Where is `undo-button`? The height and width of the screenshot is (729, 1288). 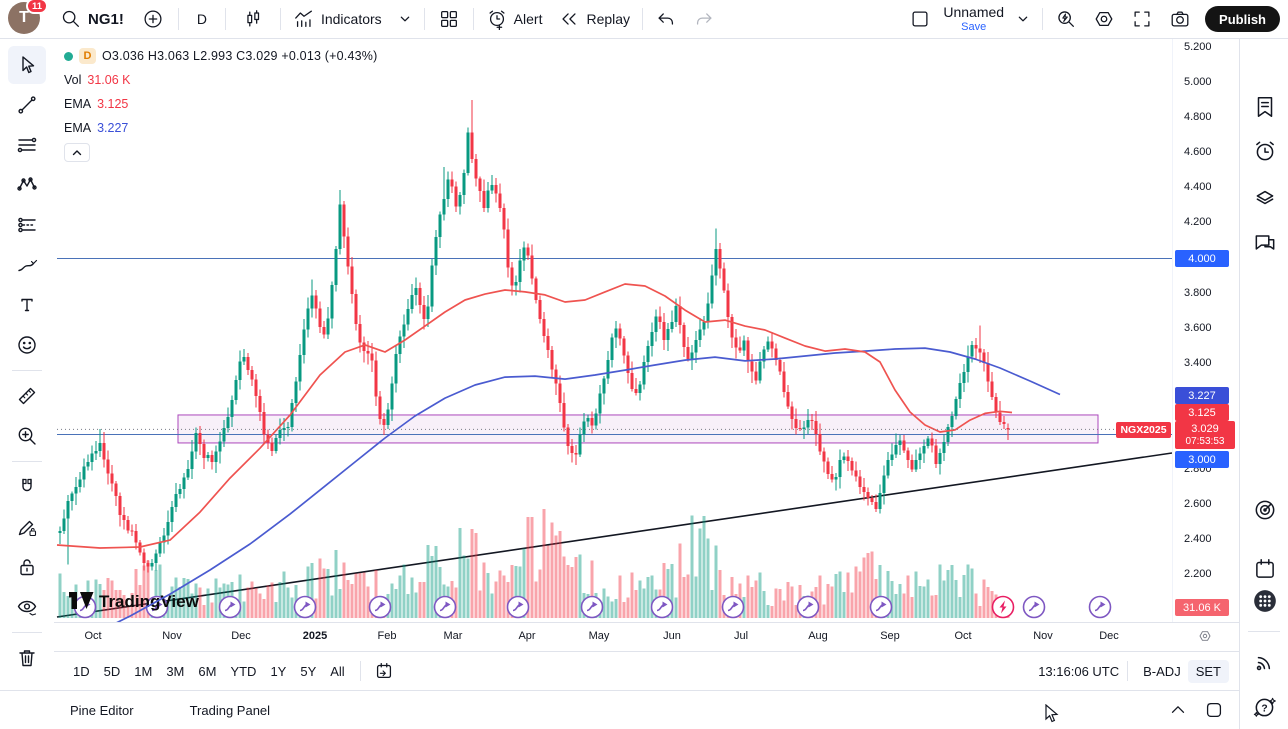 undo-button is located at coordinates (666, 19).